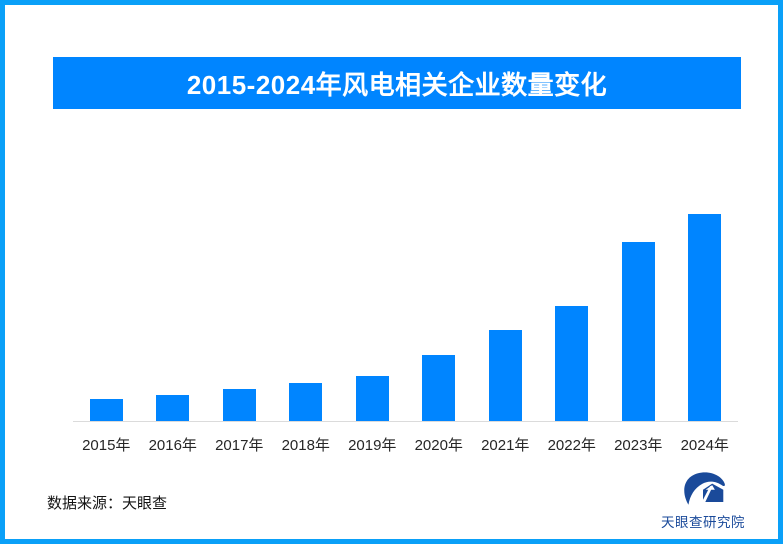 This screenshot has height=544, width=783. What do you see at coordinates (106, 410) in the screenshot?
I see `bar-2015年` at bounding box center [106, 410].